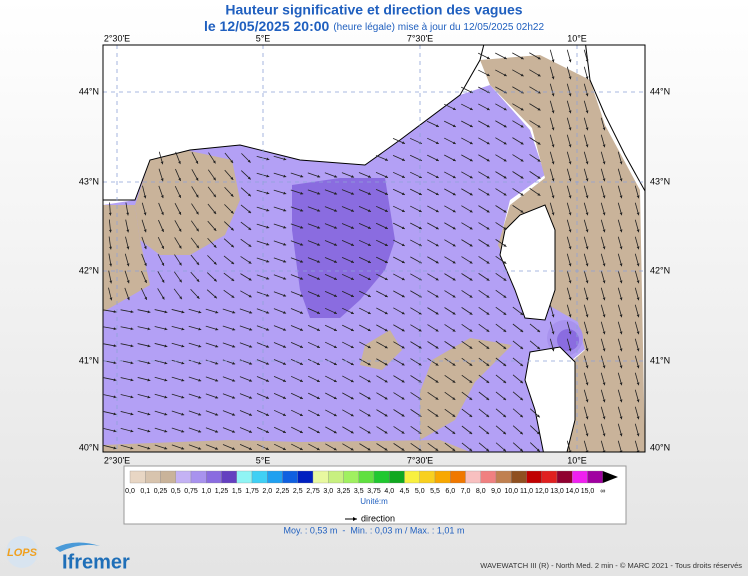 This screenshot has width=748, height=576. I want to click on ifremer-logo: Ifremer, so click(96, 562).